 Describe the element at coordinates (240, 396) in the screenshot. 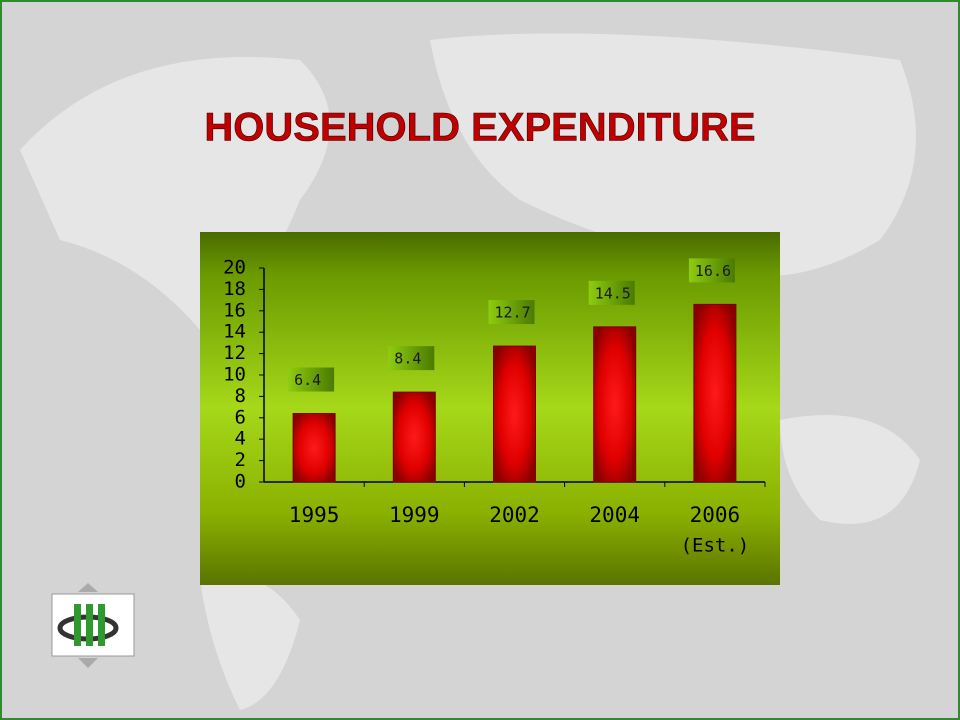

I see `y-tick-label: 8` at that location.